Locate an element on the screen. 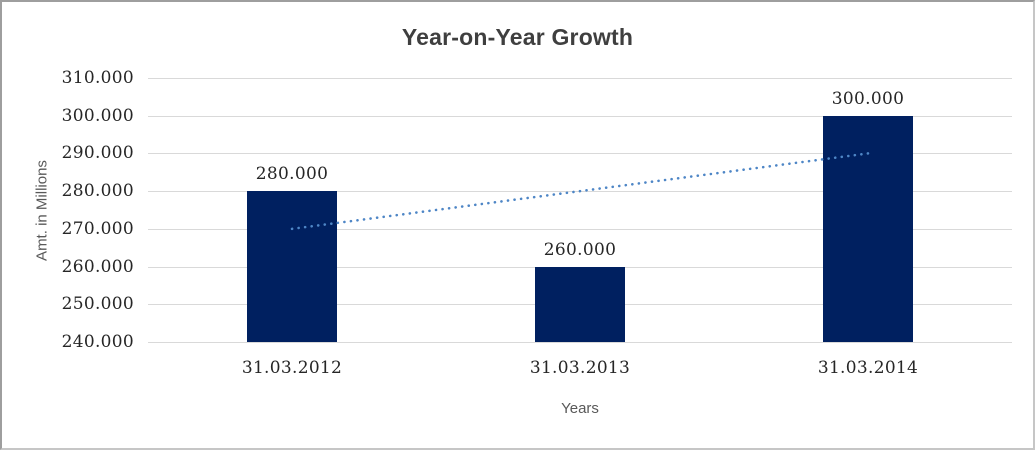 This screenshot has height=450, width=1035. data-label: 260.000 is located at coordinates (580, 249).